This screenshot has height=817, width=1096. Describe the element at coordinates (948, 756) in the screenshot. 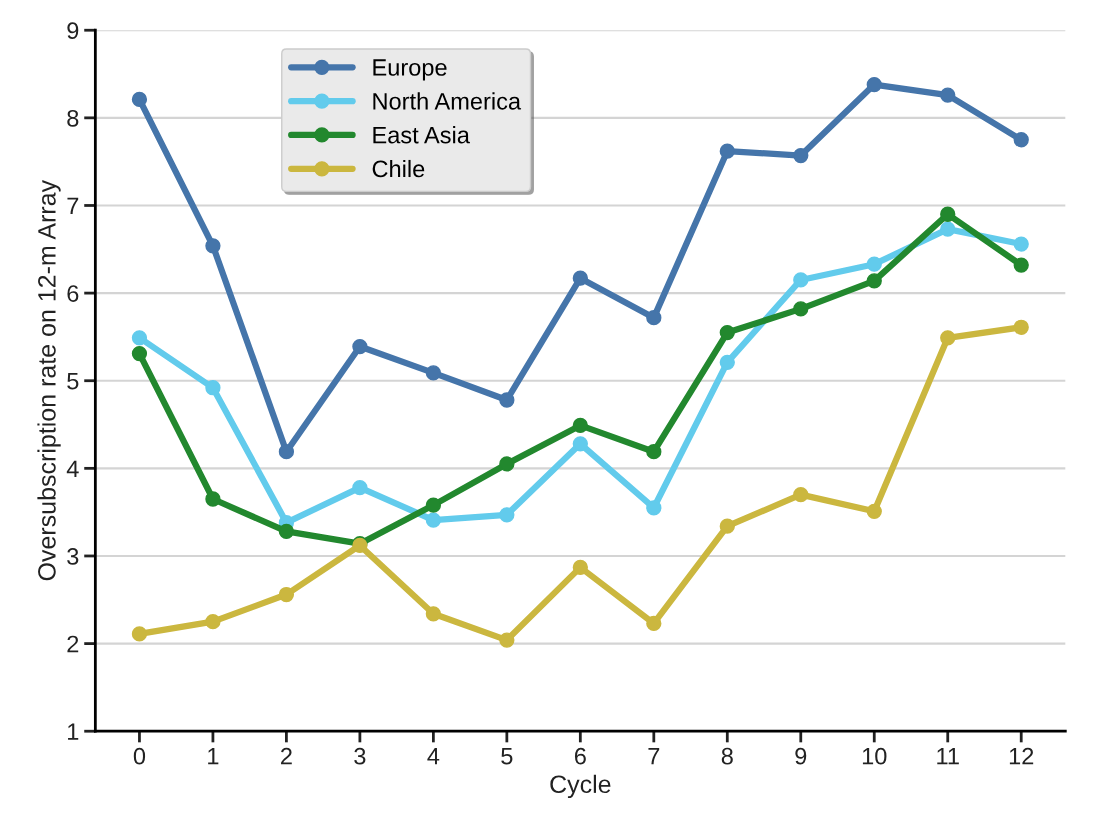

I see `x-tick-label: 11` at that location.